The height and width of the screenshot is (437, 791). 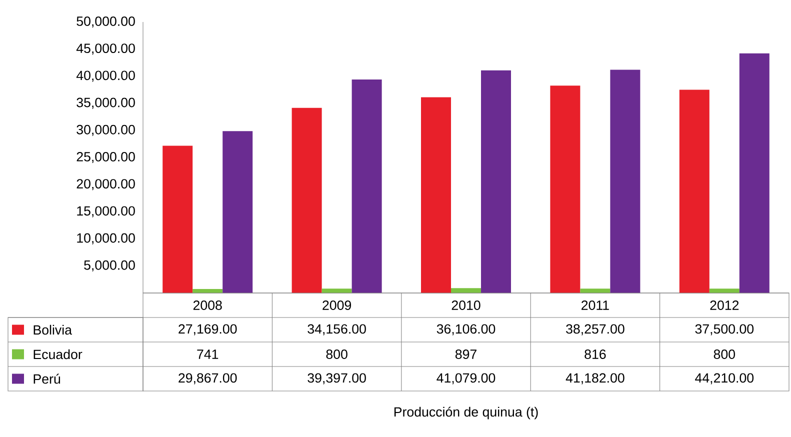 I want to click on x-tick-label: 2010, so click(x=466, y=305).